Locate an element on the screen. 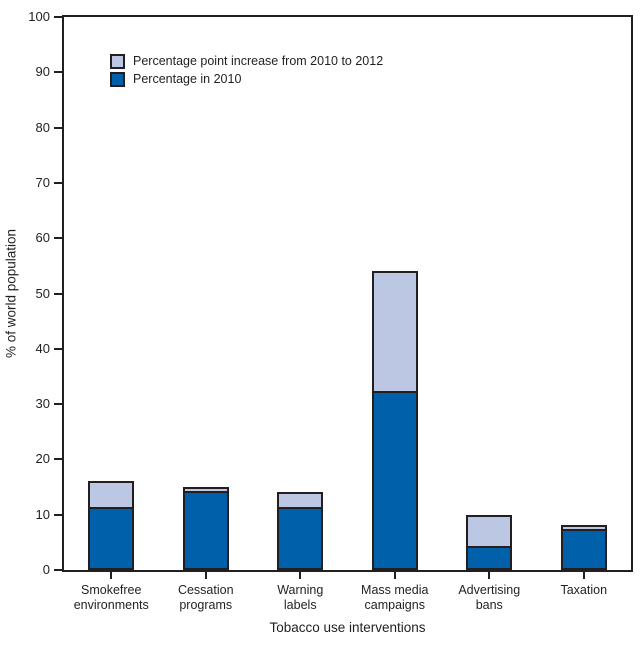  bar-advertising-bans is located at coordinates (489, 542).